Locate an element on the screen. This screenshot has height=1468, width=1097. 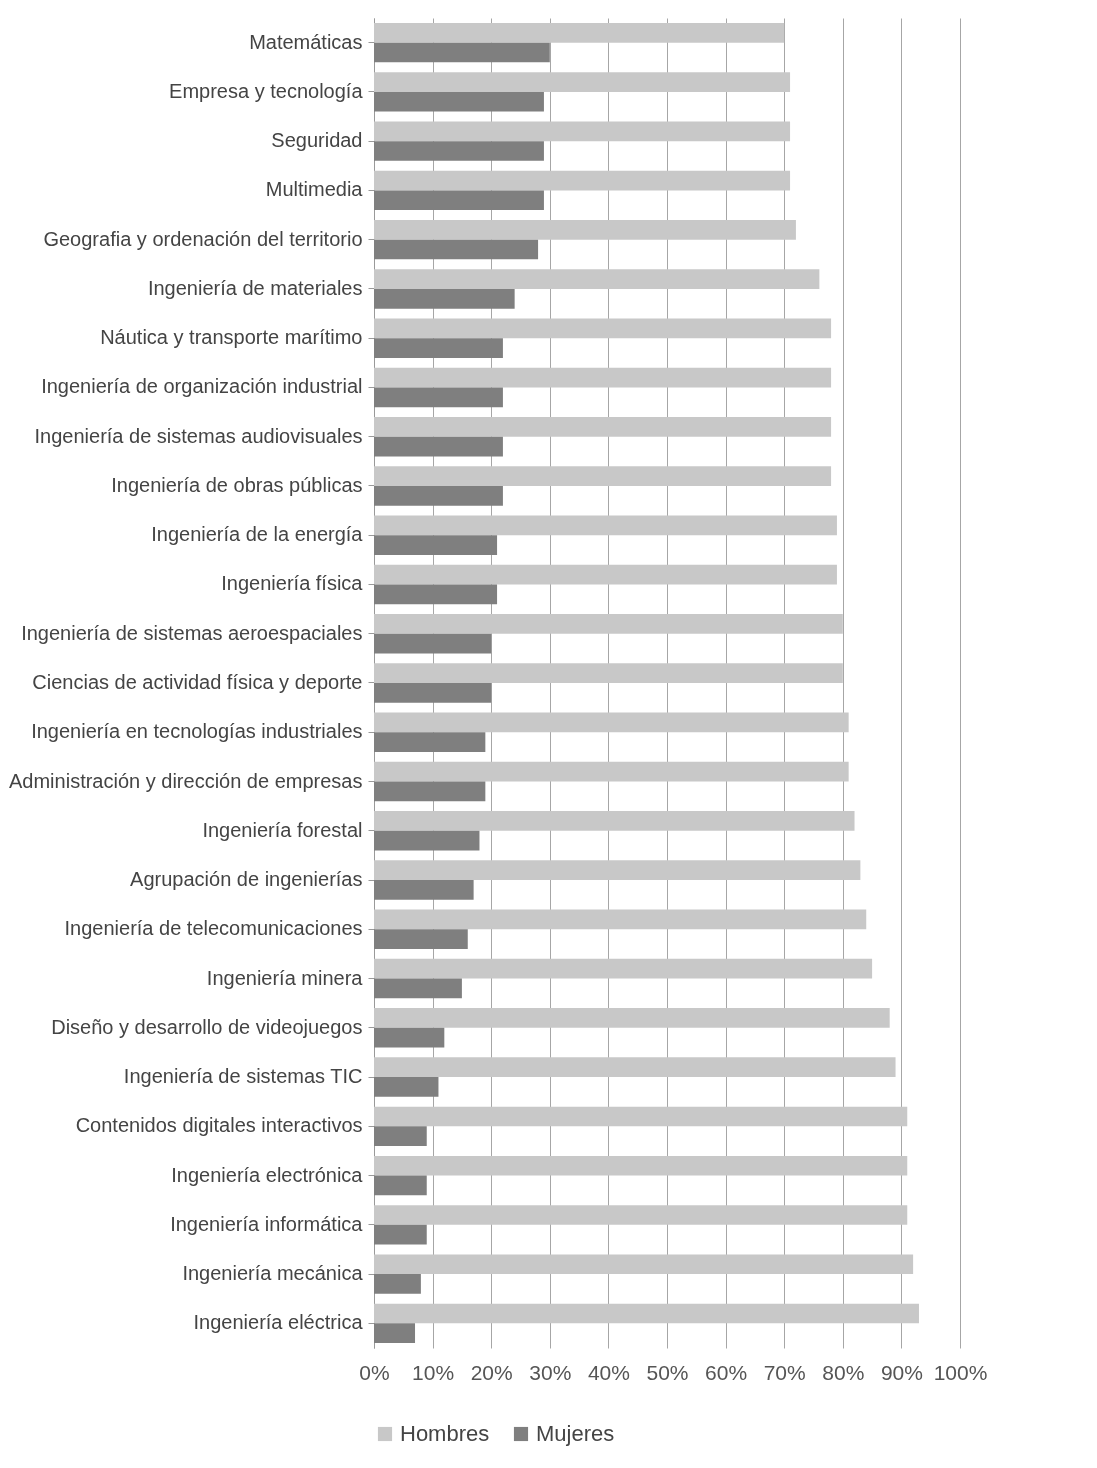
y-tick-label: Ingeniería eléctrica is located at coordinates (278, 1322).